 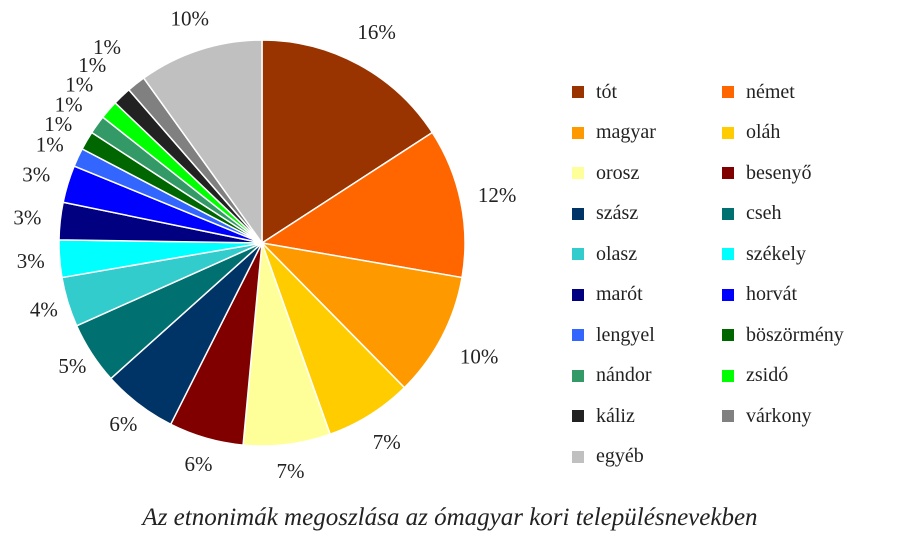 What do you see at coordinates (123, 424) in the screenshot?
I see `slice-value-label-6: 6%` at bounding box center [123, 424].